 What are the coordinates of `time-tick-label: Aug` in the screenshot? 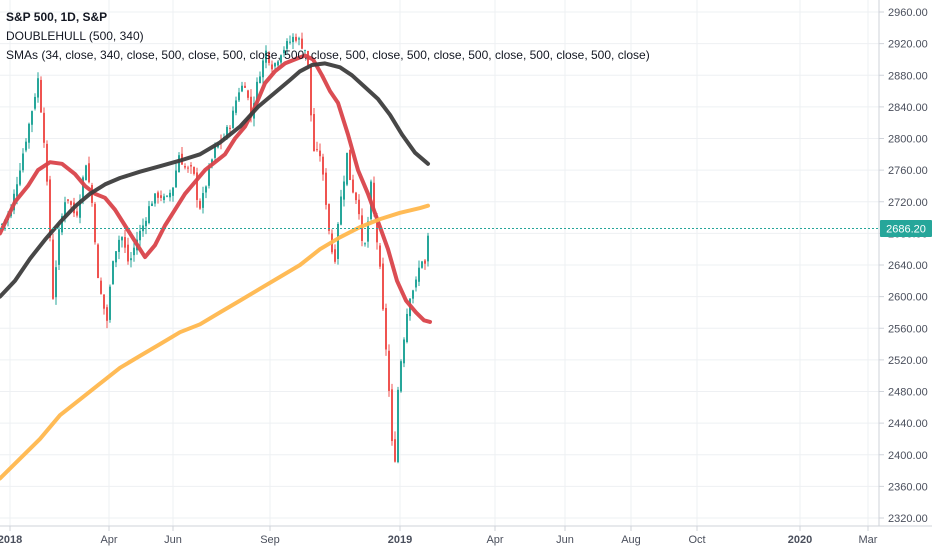 It's located at (631, 540).